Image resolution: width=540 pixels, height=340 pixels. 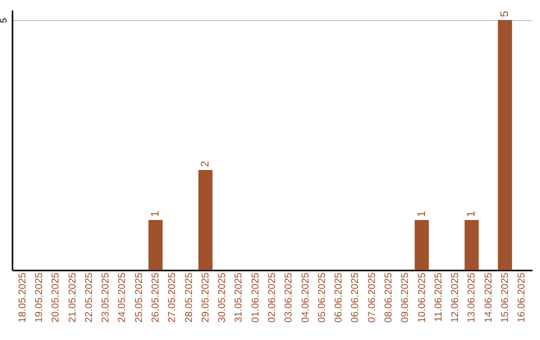 I want to click on x-tick-label: 30.05.2025, so click(x=222, y=297).